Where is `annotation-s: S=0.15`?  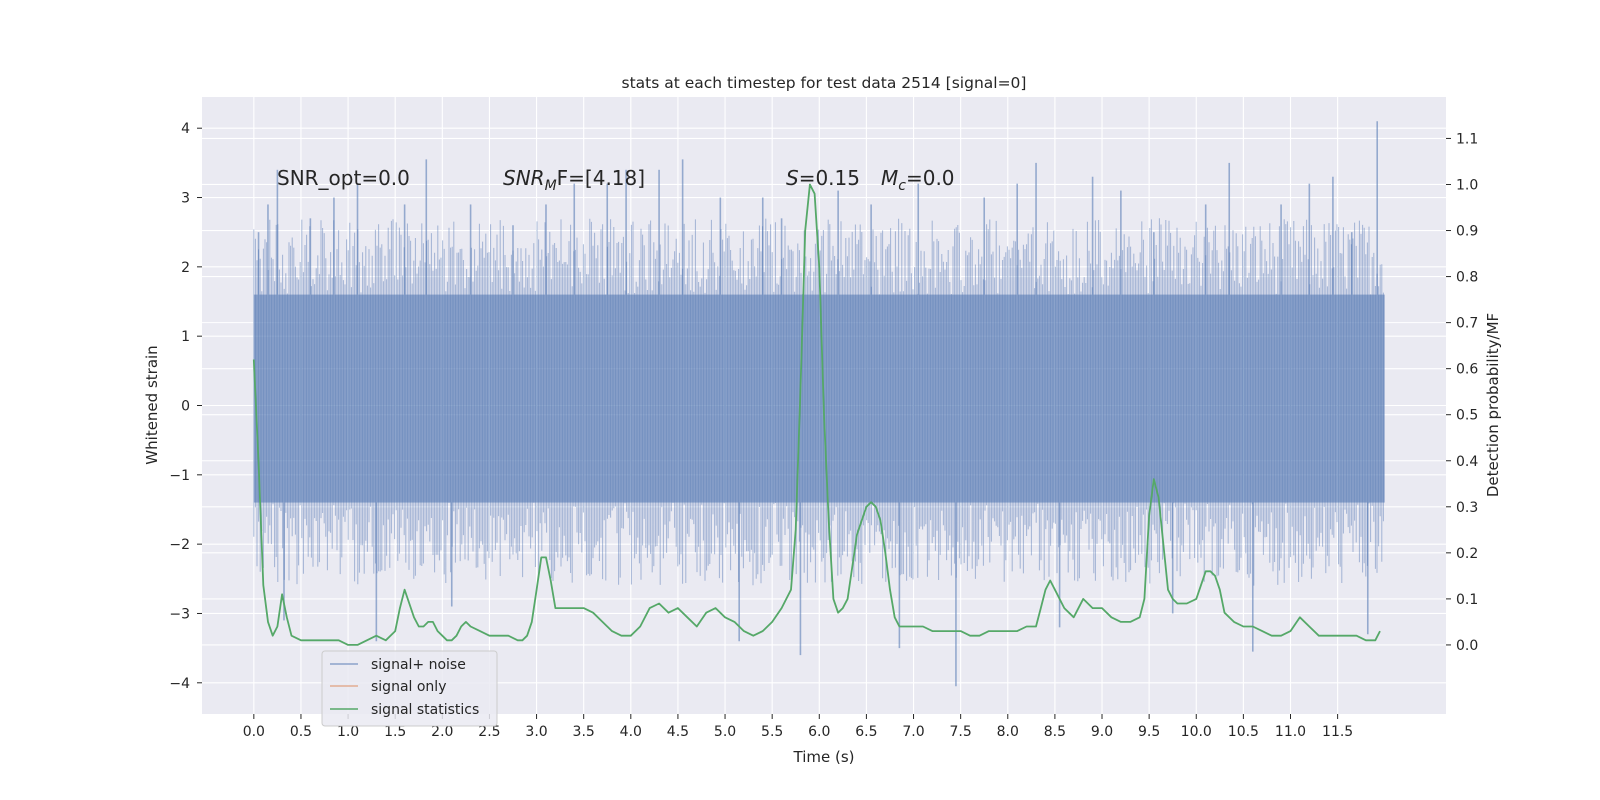 annotation-s: S=0.15 is located at coordinates (823, 178).